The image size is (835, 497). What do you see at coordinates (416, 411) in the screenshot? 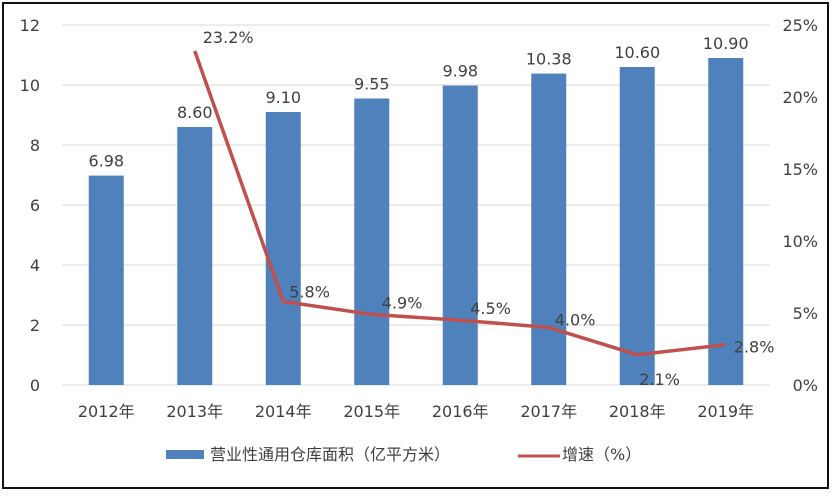
I see `x-axis: 2012年 2013年 2014年 2015年 2016年 2017年 2018年 2019年` at bounding box center [416, 411].